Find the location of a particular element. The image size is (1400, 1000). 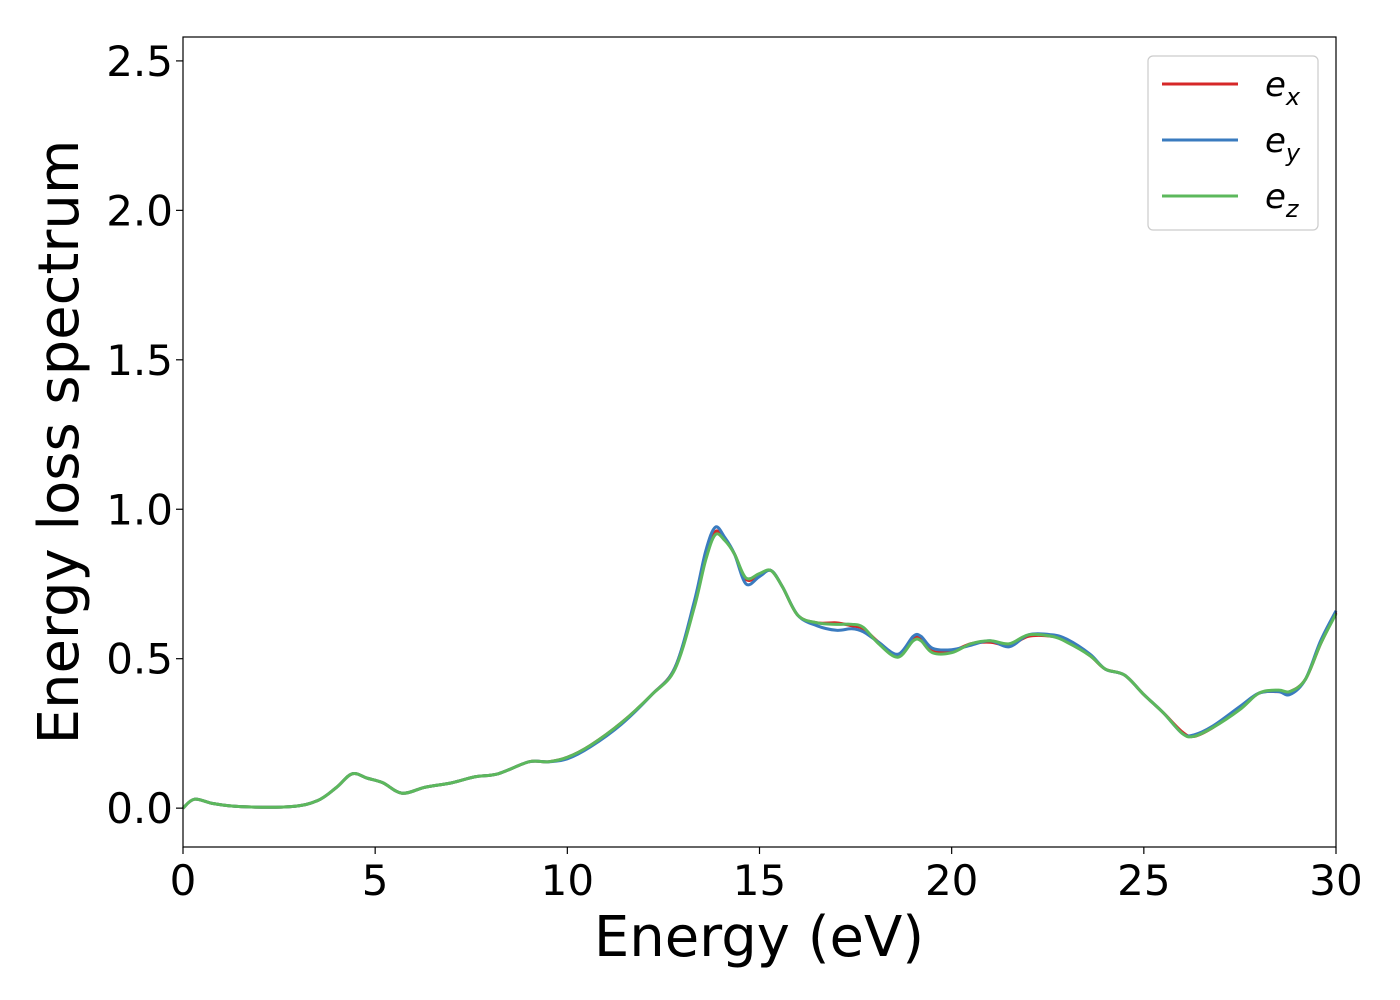

y-tick-label: 2.0 is located at coordinates (139, 210).